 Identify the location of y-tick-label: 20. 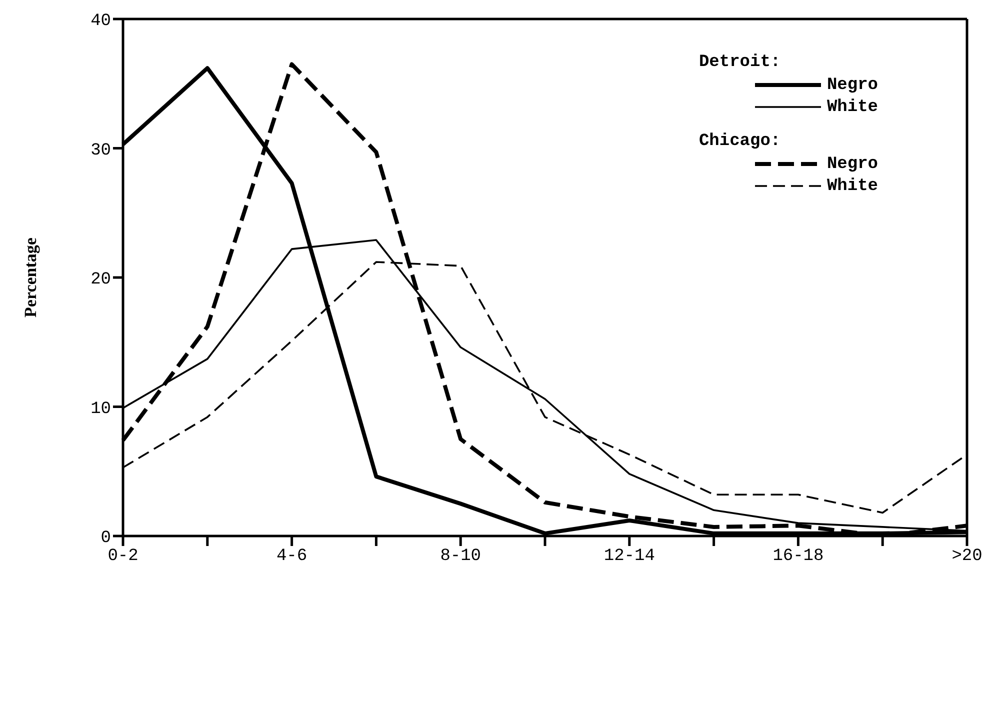
(100, 280).